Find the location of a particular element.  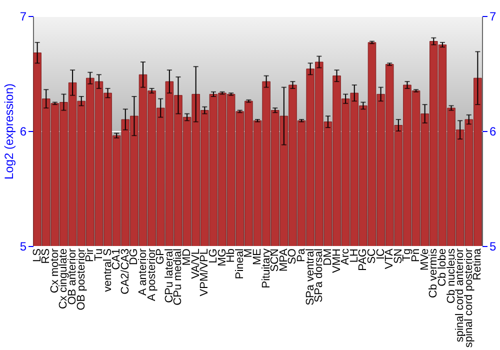

x-tick-label: RS is located at coordinates (46, 256).